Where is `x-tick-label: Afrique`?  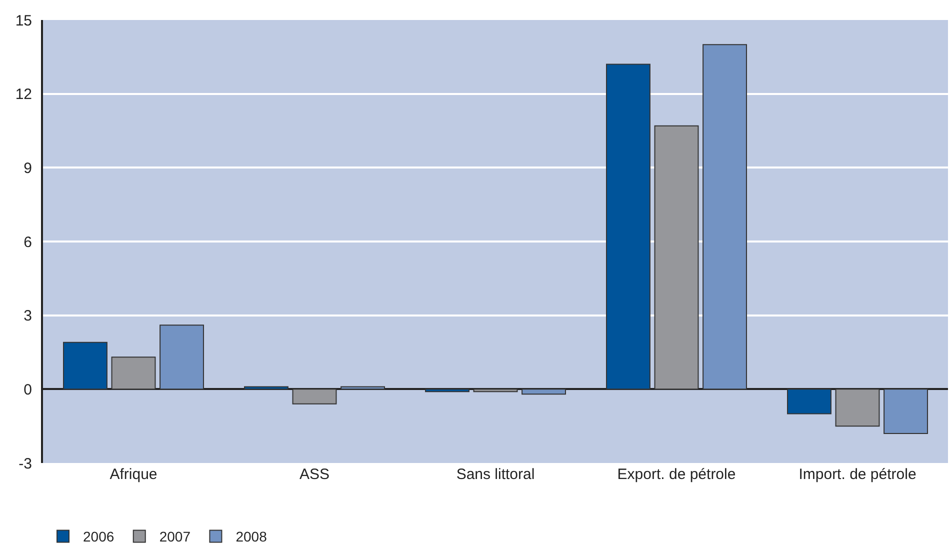 x-tick-label: Afrique is located at coordinates (134, 474).